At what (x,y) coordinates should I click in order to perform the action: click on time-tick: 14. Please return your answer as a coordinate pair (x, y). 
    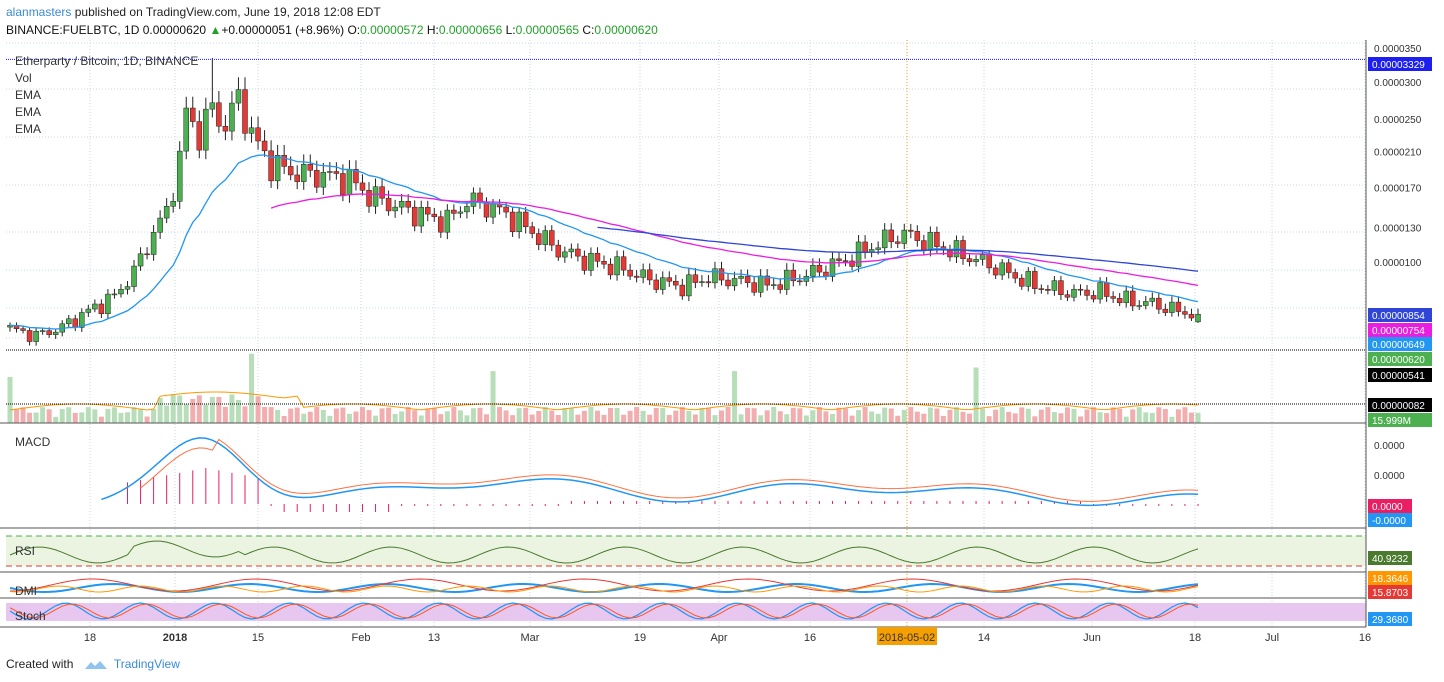
    Looking at the image, I should click on (984, 638).